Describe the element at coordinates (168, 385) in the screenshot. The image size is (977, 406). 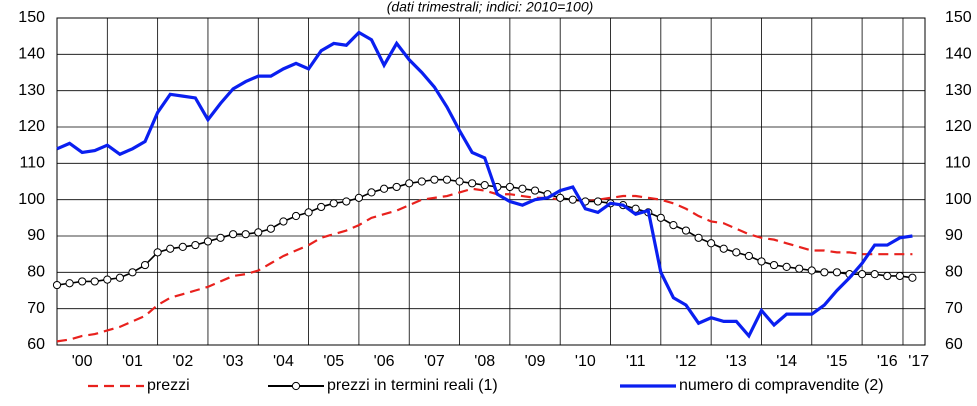
I see `legend-label: prezzi` at that location.